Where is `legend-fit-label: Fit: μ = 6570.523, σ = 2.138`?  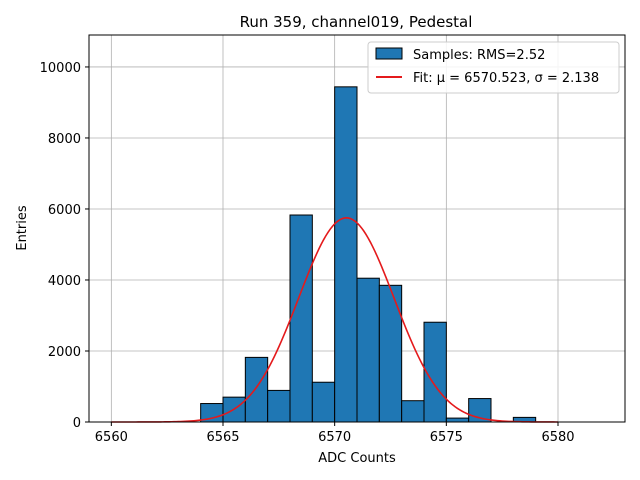 legend-fit-label: Fit: μ = 6570.523, σ = 2.138 is located at coordinates (506, 78).